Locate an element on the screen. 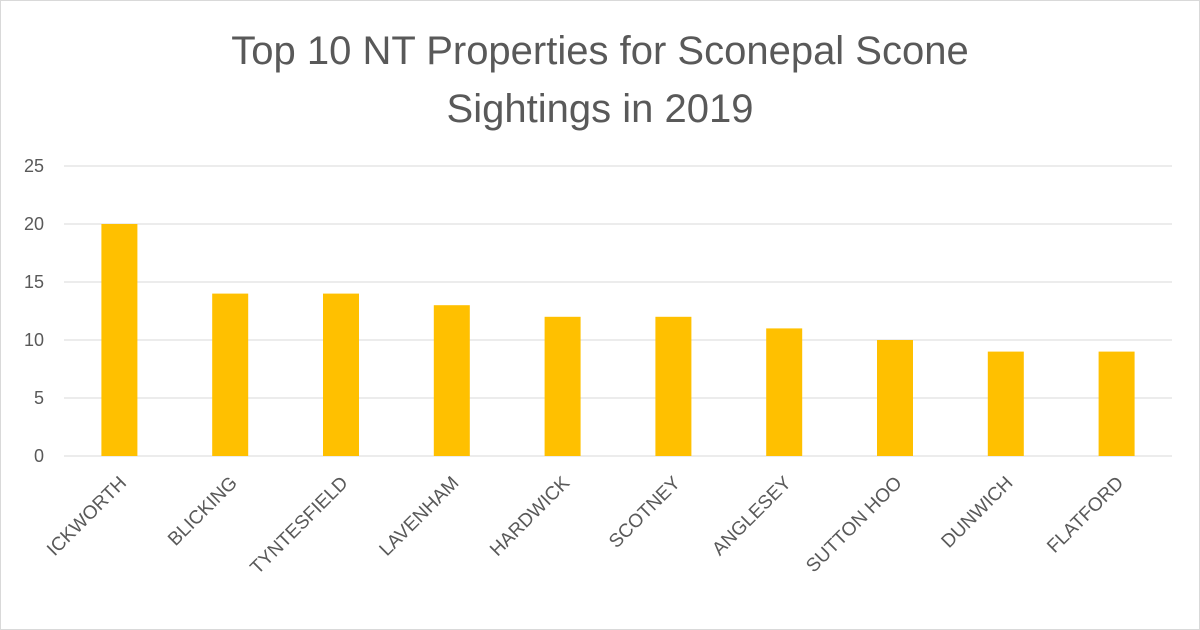  y-tick-label: 10 is located at coordinates (34, 340).